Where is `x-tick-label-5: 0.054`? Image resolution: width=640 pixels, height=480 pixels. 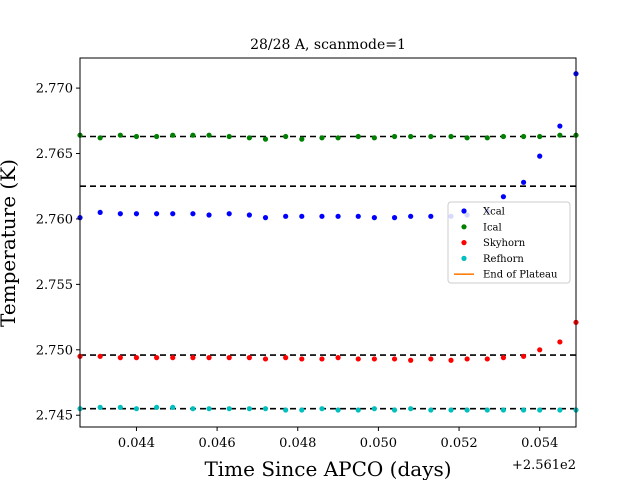
x-tick-label-5: 0.054 is located at coordinates (539, 443).